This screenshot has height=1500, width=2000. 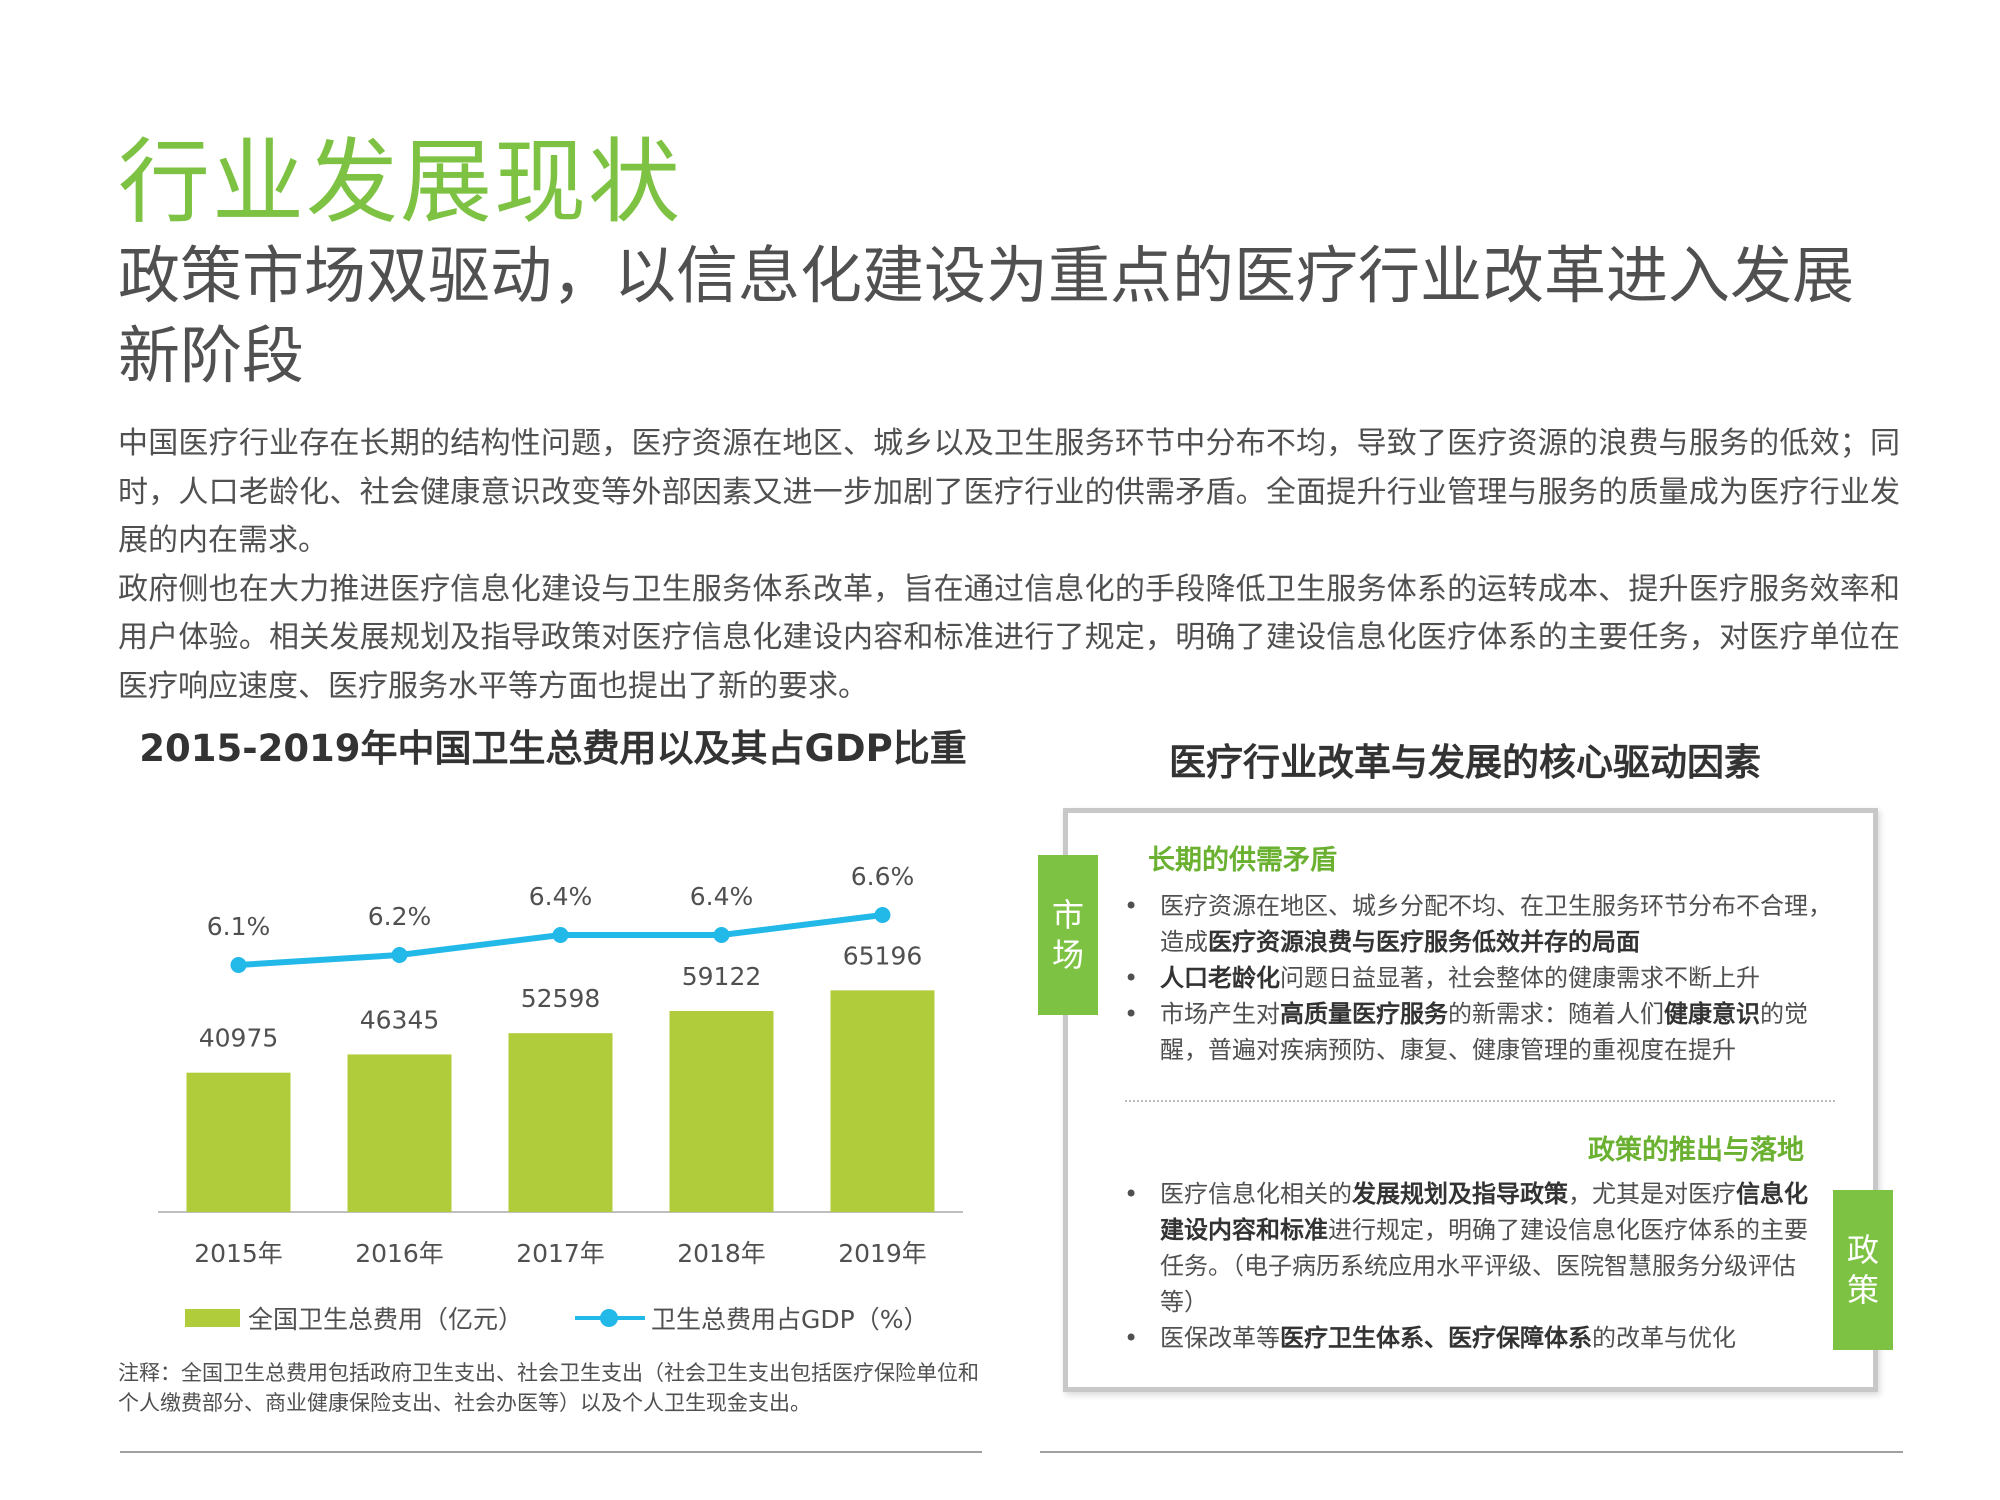 I want to click on bar-value-label: 40975, so click(x=239, y=1038).